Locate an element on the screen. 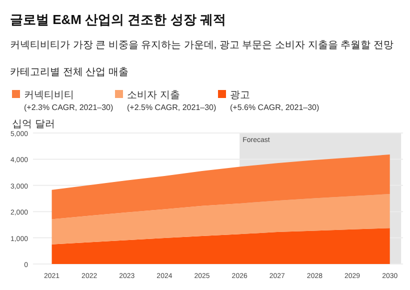  legend-label: 커넥티비티 (+2.3% CAGR, 2021–30) is located at coordinates (69, 101).